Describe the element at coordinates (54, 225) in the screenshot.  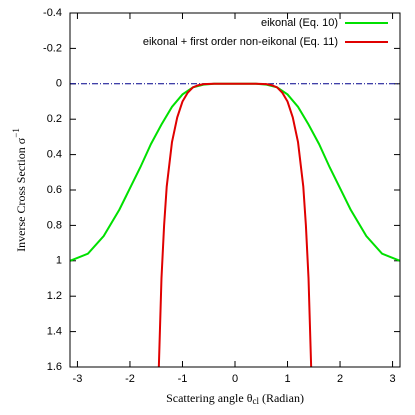
I see `y-tick-label: 0.8` at that location.